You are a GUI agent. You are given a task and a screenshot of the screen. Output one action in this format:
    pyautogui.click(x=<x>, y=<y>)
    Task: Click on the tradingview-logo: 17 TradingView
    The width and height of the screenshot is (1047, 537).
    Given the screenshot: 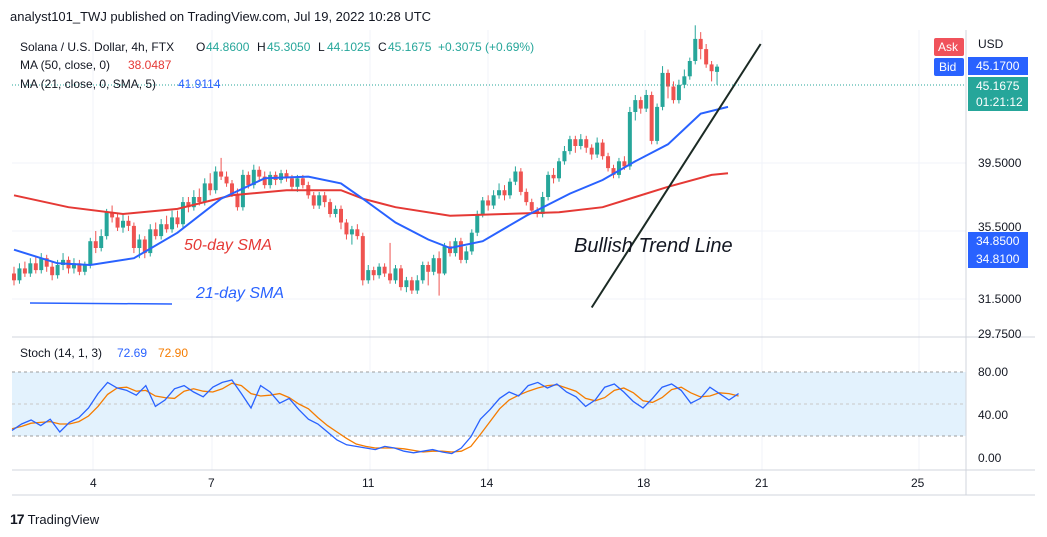 What is the action you would take?
    pyautogui.click(x=54, y=519)
    